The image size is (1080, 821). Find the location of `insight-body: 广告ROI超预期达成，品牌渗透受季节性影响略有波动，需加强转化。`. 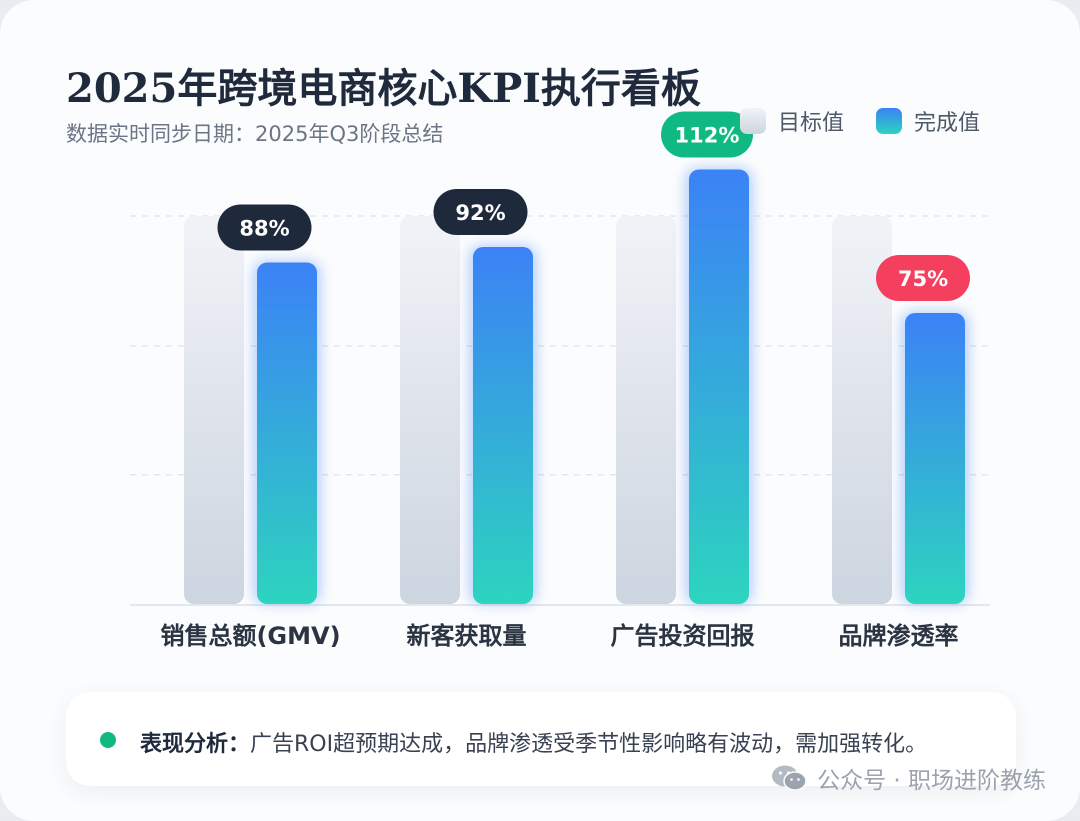

insight-body: 广告ROI超预期达成，品牌渗透受季节性影响略有波动，需加强转化。 is located at coordinates (589, 744).